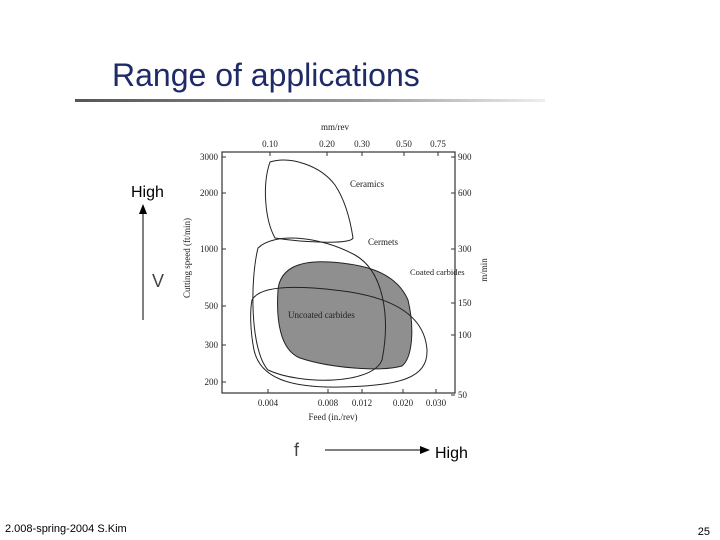 The image size is (720, 540). What do you see at coordinates (383, 242) in the screenshot?
I see `region-label: Cermets` at bounding box center [383, 242].